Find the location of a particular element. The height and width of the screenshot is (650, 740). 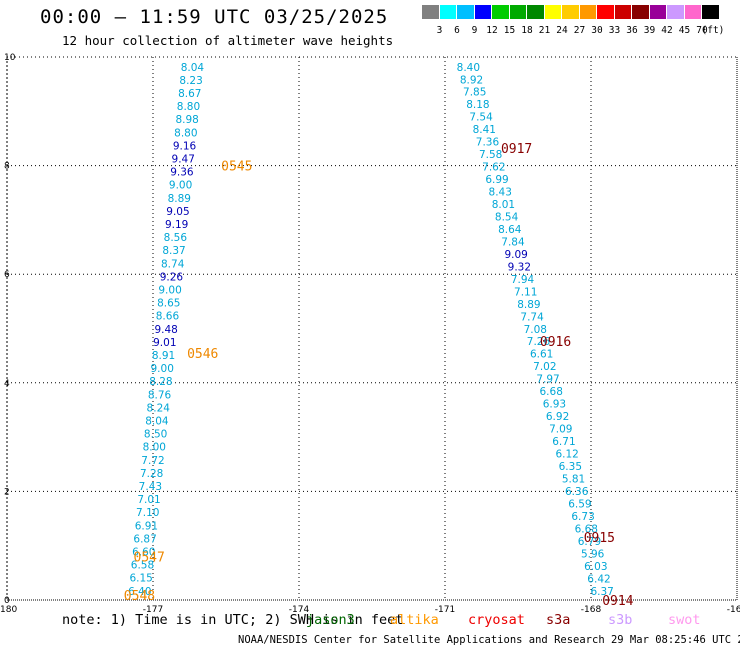

mission-swot: swot is located at coordinates (684, 620).